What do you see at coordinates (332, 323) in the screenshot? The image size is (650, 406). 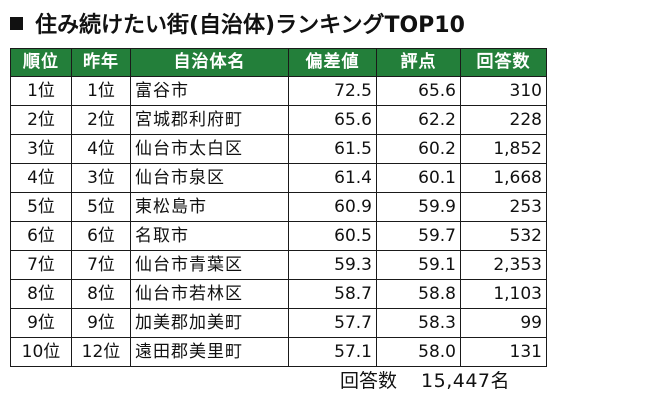 I see `cell-deviation: 57.7` at bounding box center [332, 323].